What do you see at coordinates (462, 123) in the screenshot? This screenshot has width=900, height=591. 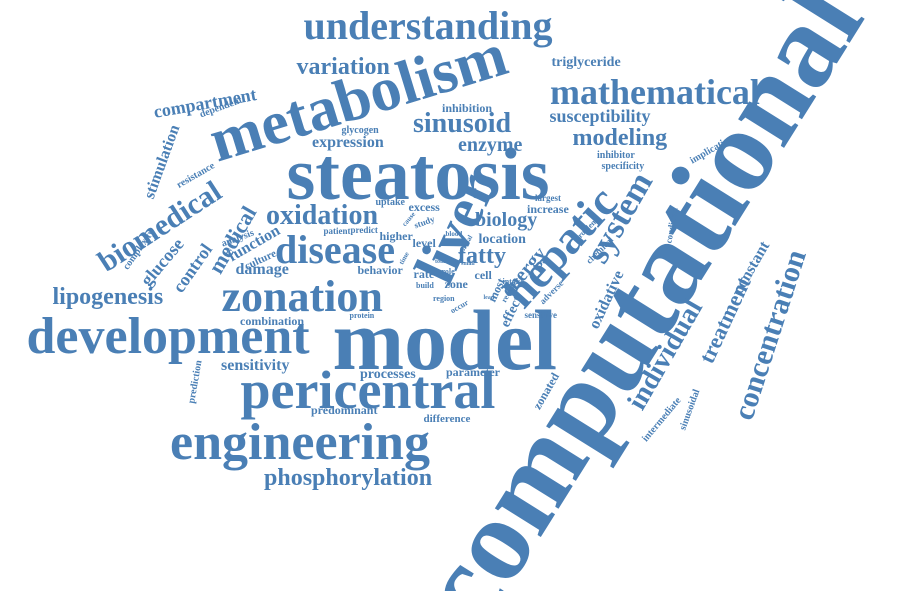 I see `word-sinusoid: sinusoid` at bounding box center [462, 123].